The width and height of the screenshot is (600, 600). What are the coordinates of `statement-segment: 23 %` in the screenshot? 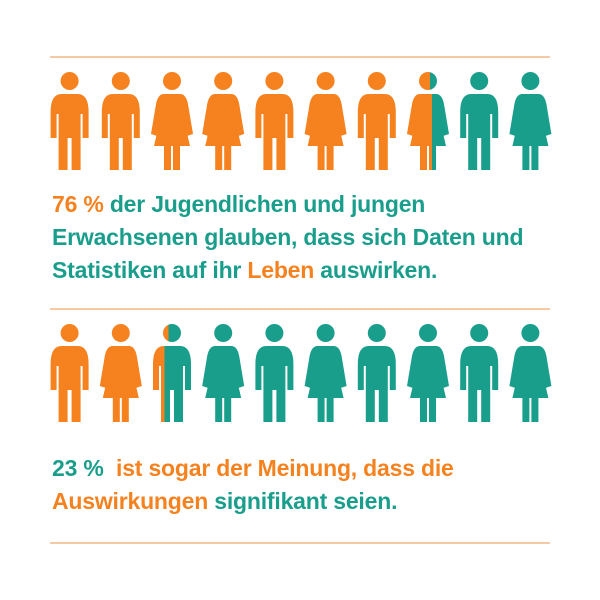 It's located at (81, 468).